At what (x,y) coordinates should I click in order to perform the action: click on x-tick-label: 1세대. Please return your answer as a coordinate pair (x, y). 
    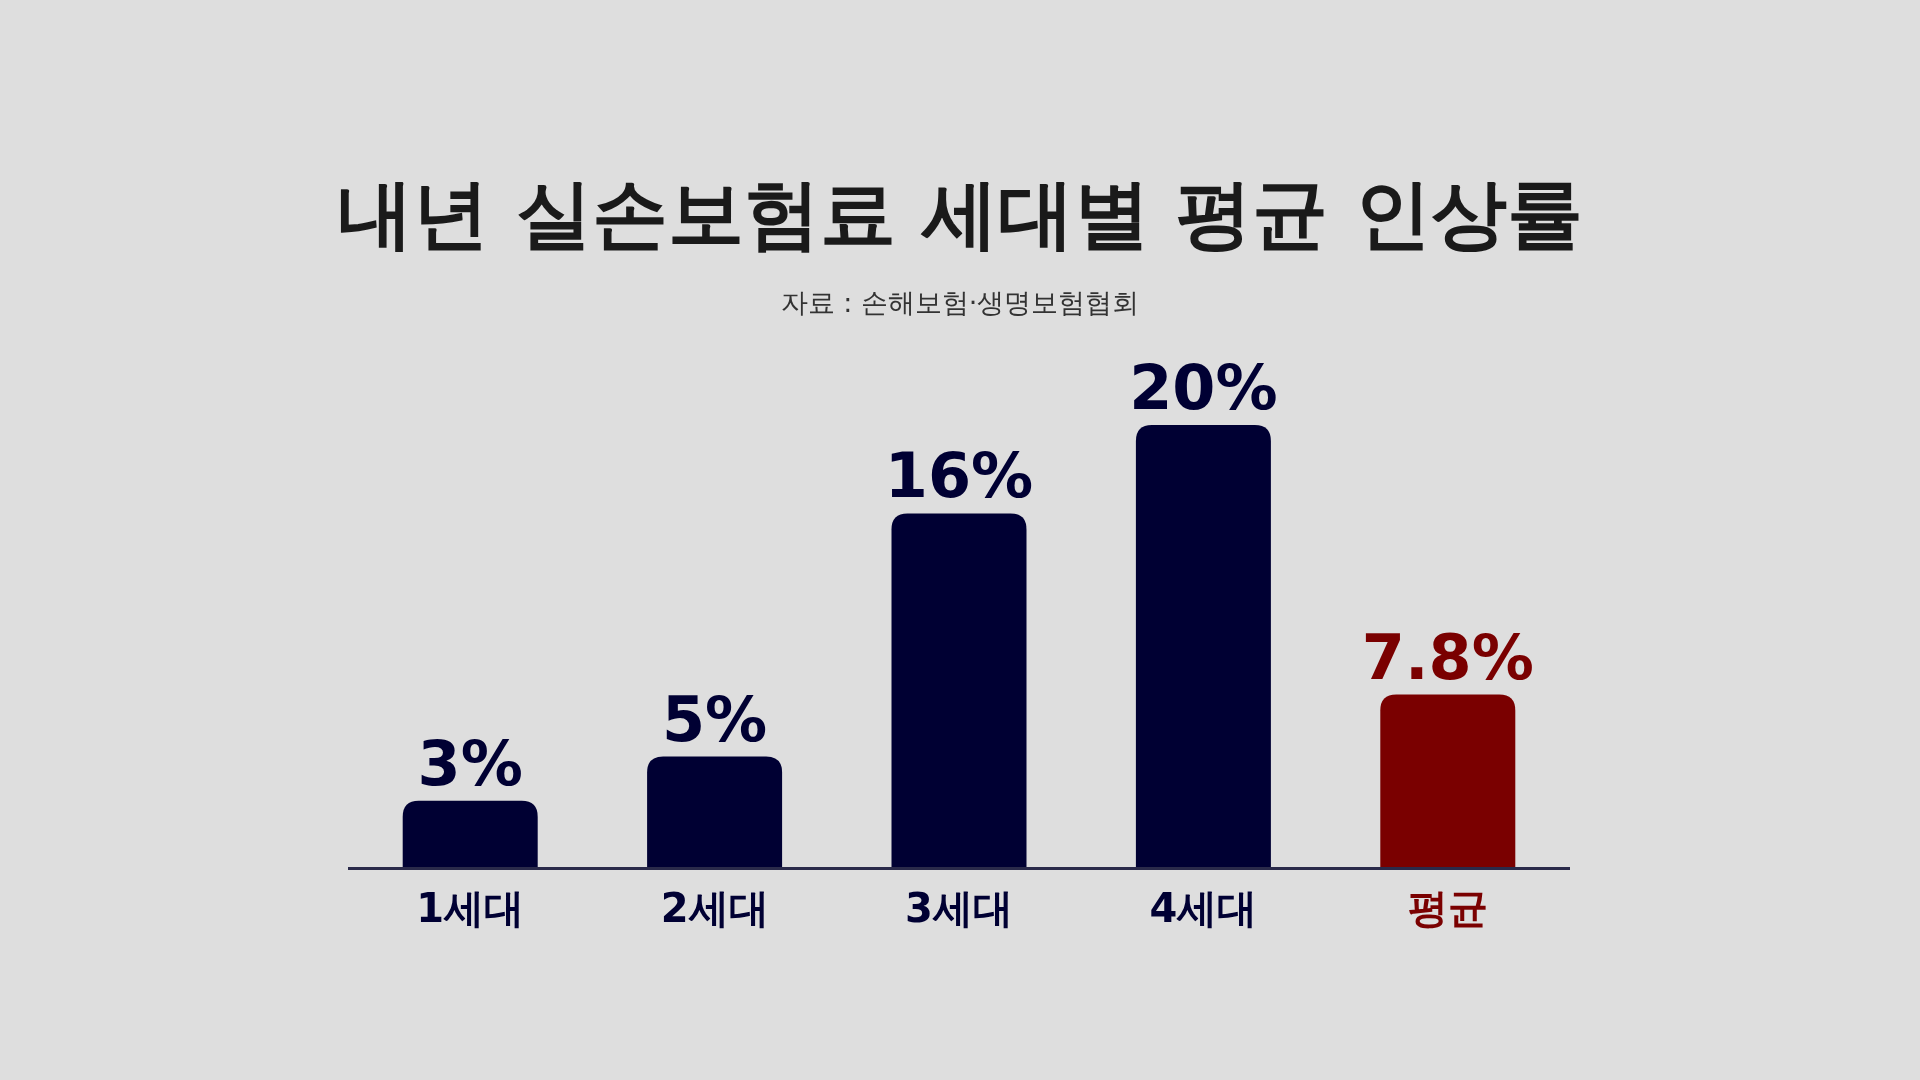
    Looking at the image, I should click on (470, 908).